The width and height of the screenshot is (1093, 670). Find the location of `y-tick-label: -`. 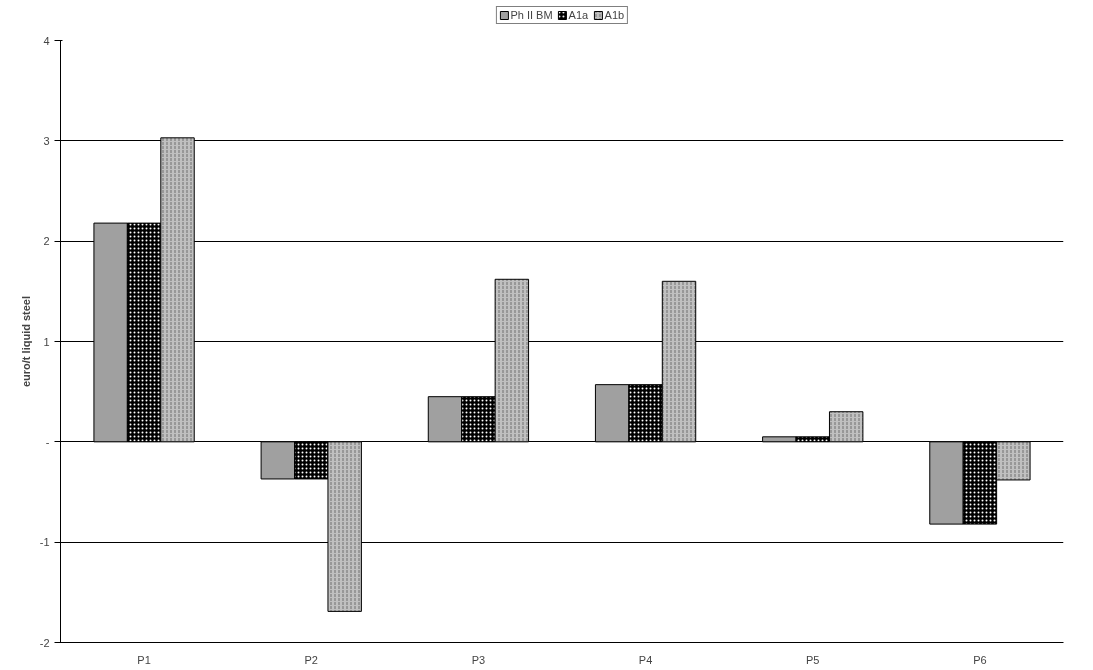

y-tick-label: - is located at coordinates (47, 441).